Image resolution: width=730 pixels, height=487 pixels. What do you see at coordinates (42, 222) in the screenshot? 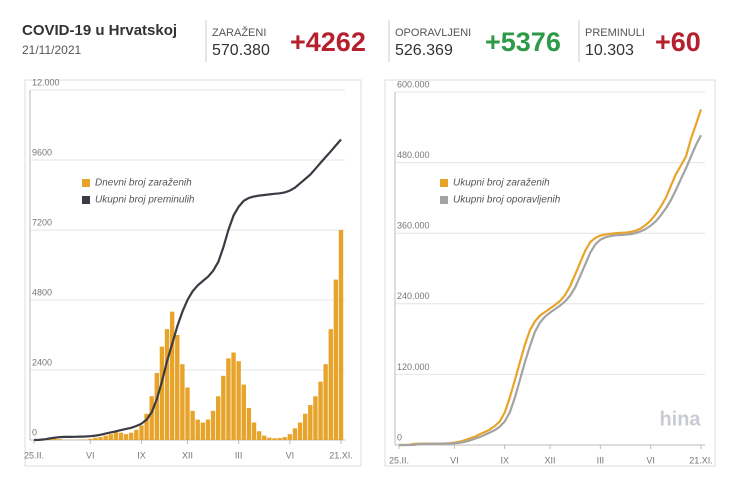
I see `y-tick-label: 7200` at bounding box center [42, 222].